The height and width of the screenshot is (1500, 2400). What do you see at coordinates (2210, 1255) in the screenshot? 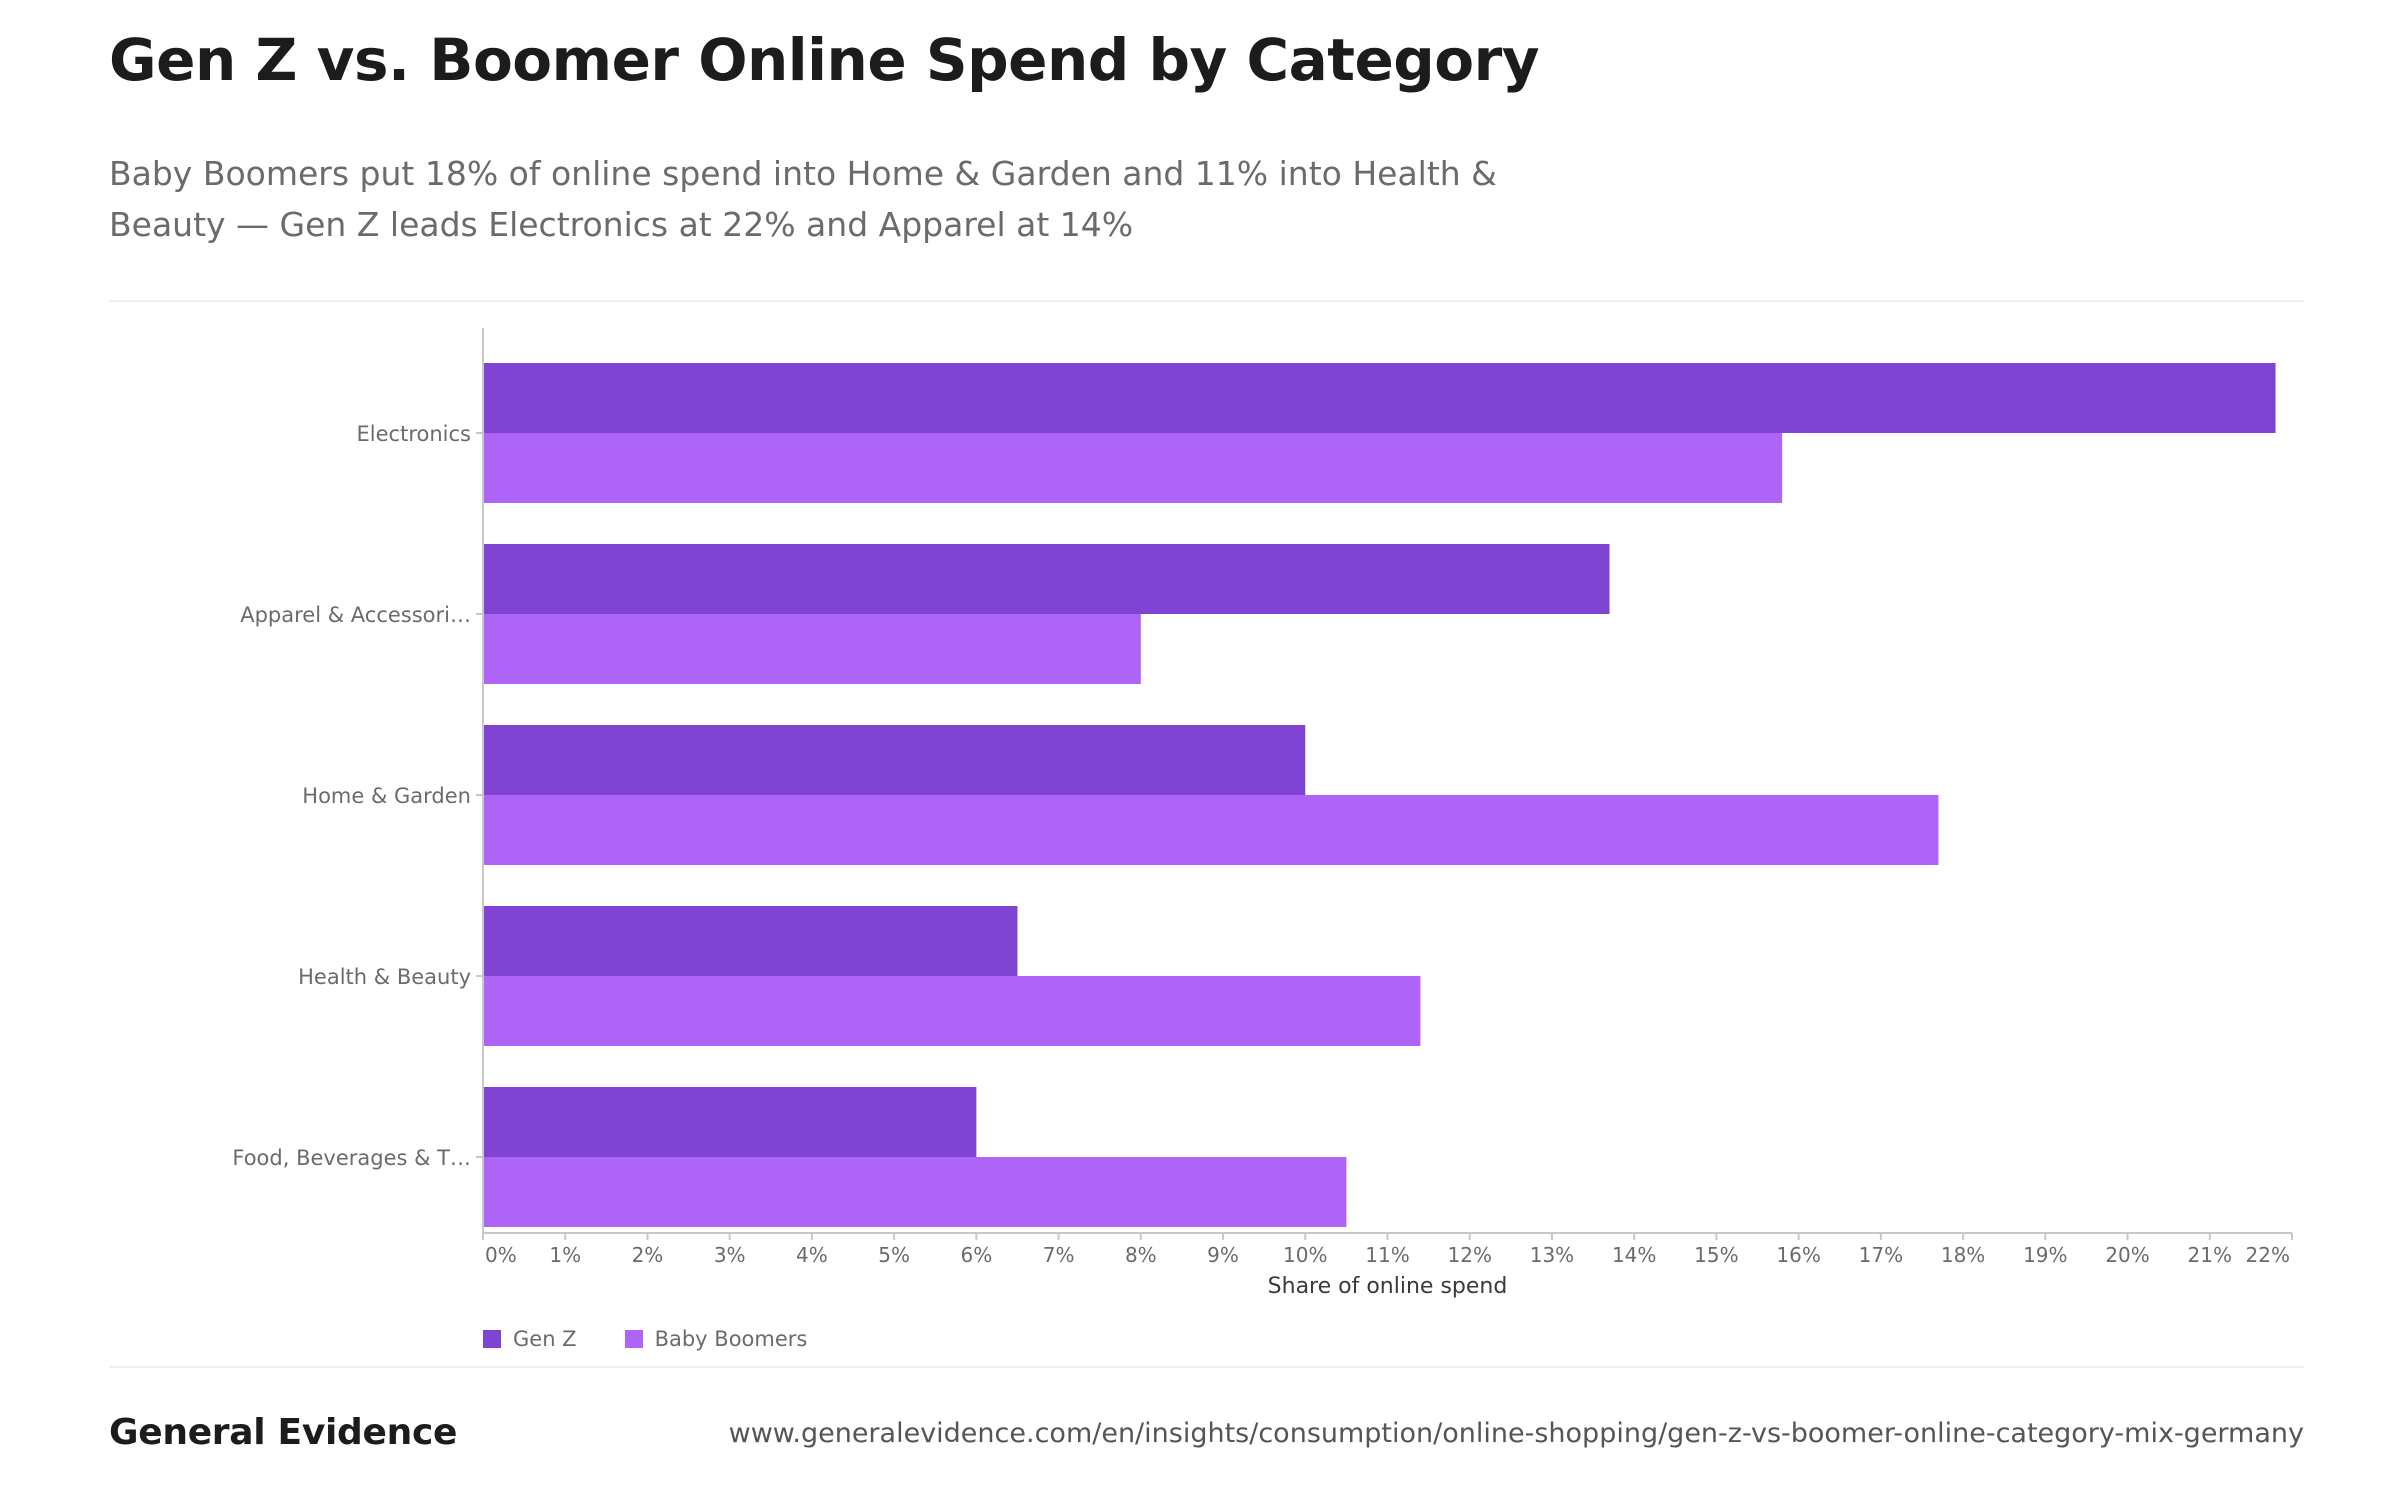
I see `x-tick-label: 21%` at bounding box center [2210, 1255].